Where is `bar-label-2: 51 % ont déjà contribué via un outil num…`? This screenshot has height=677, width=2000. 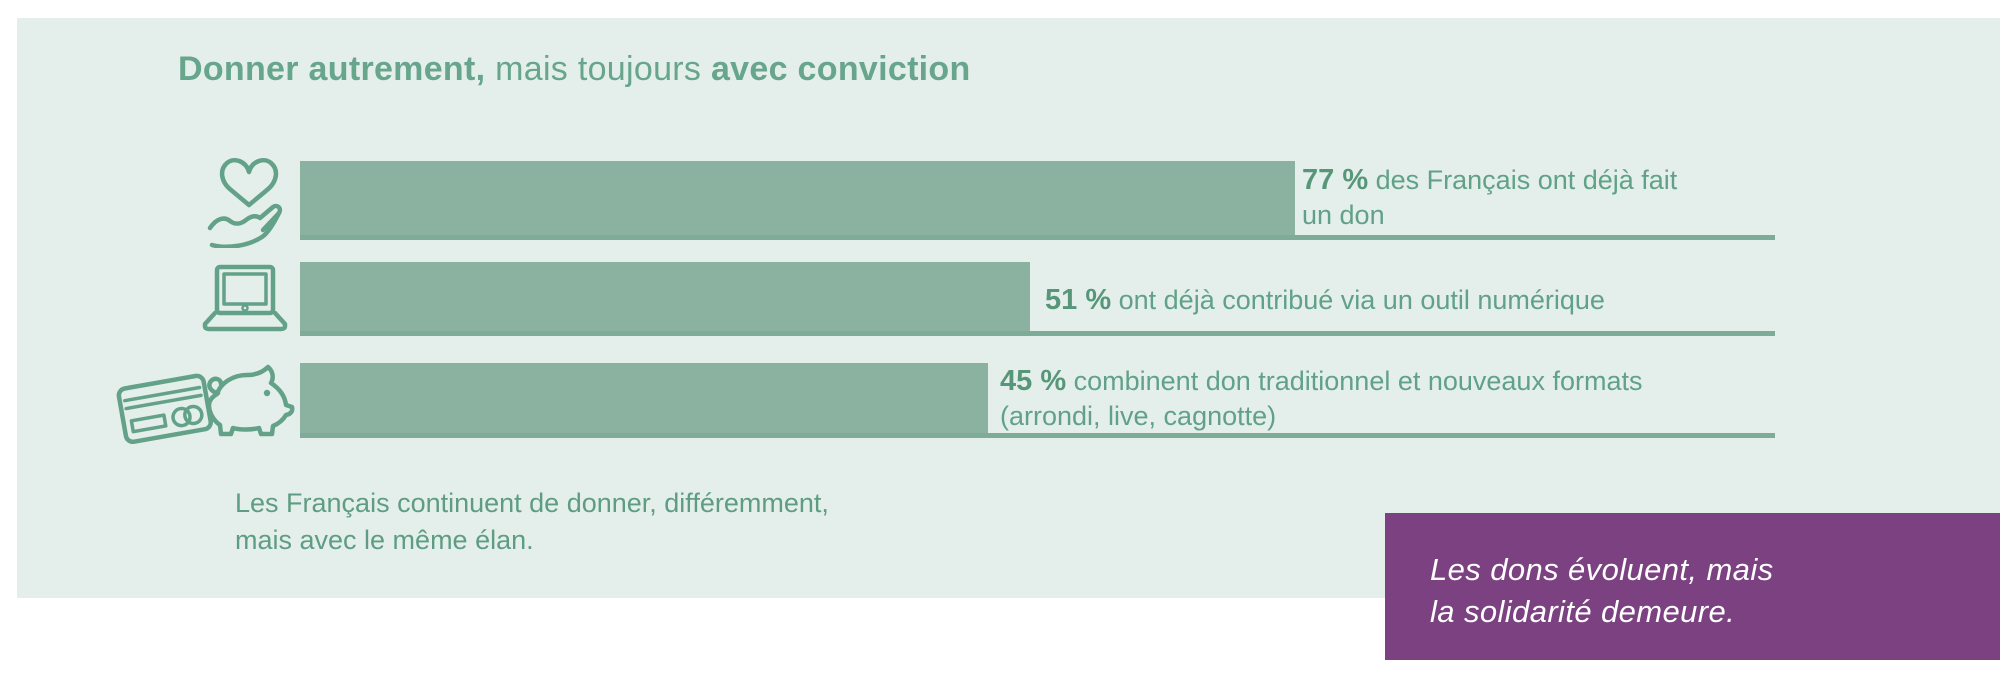
bar-label-2: 51 % ont déjà contribué via un outil num… is located at coordinates (1325, 300).